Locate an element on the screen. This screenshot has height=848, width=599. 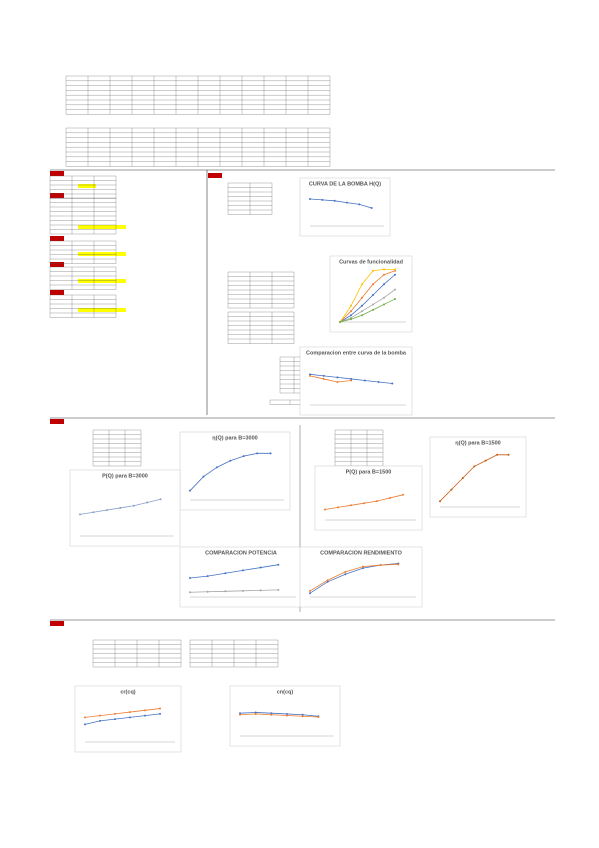
chart-title: COMPARACION RENDIMIENTO is located at coordinates (361, 553).